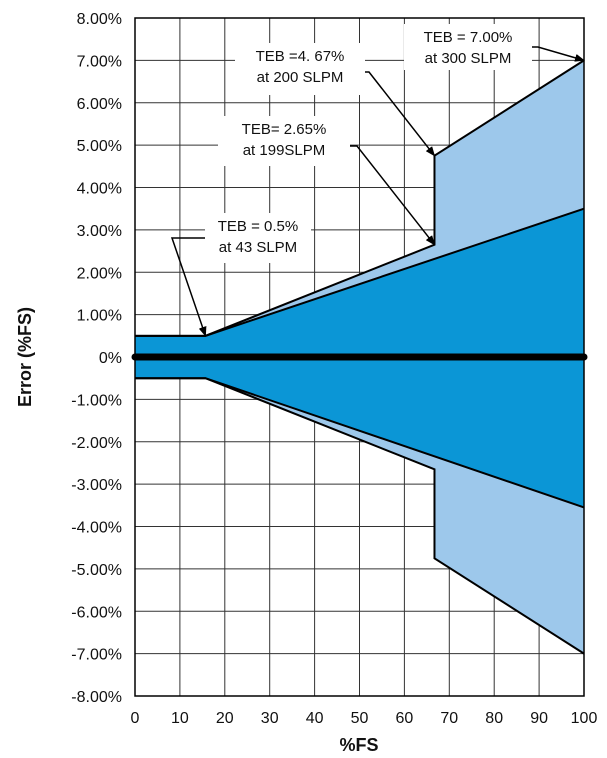  Describe the element at coordinates (405, 718) in the screenshot. I see `x-tick-label: 60` at that location.